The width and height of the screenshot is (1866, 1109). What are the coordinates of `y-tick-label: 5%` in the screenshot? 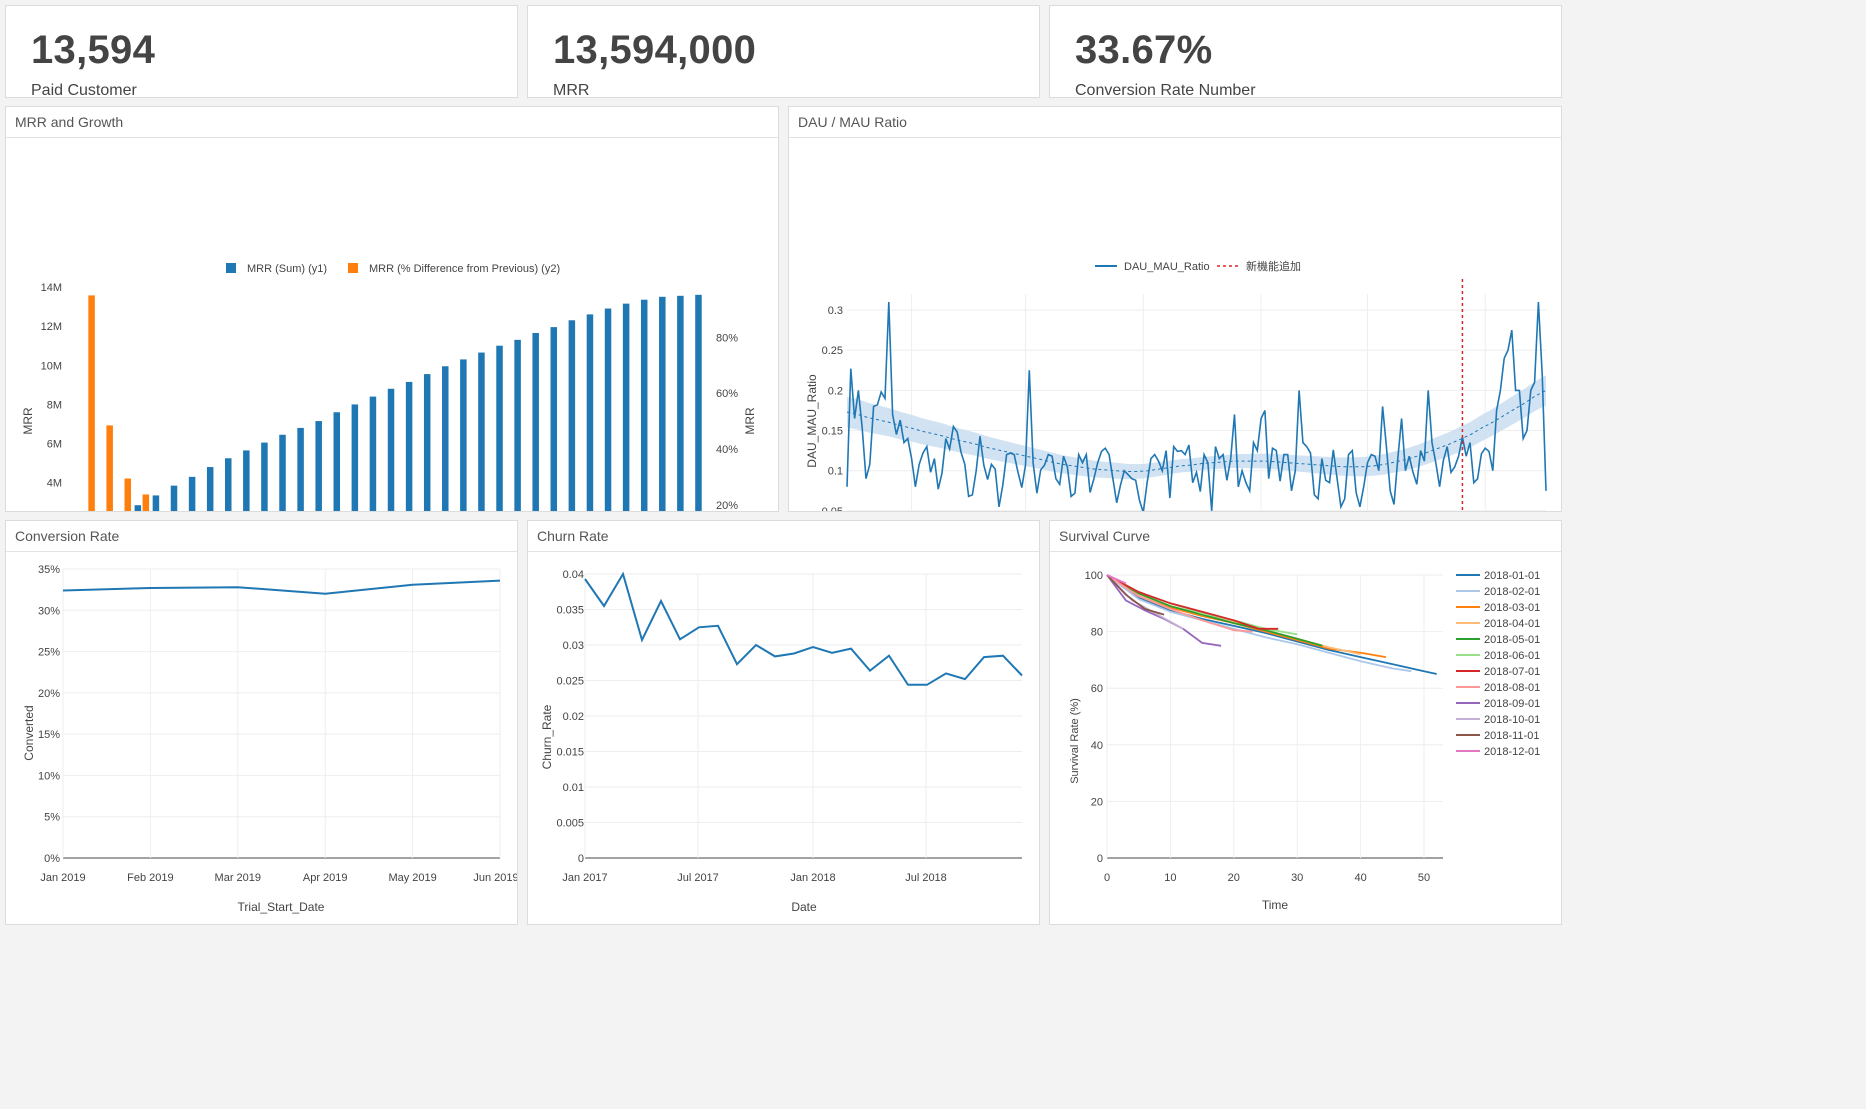 It's located at (52, 818).